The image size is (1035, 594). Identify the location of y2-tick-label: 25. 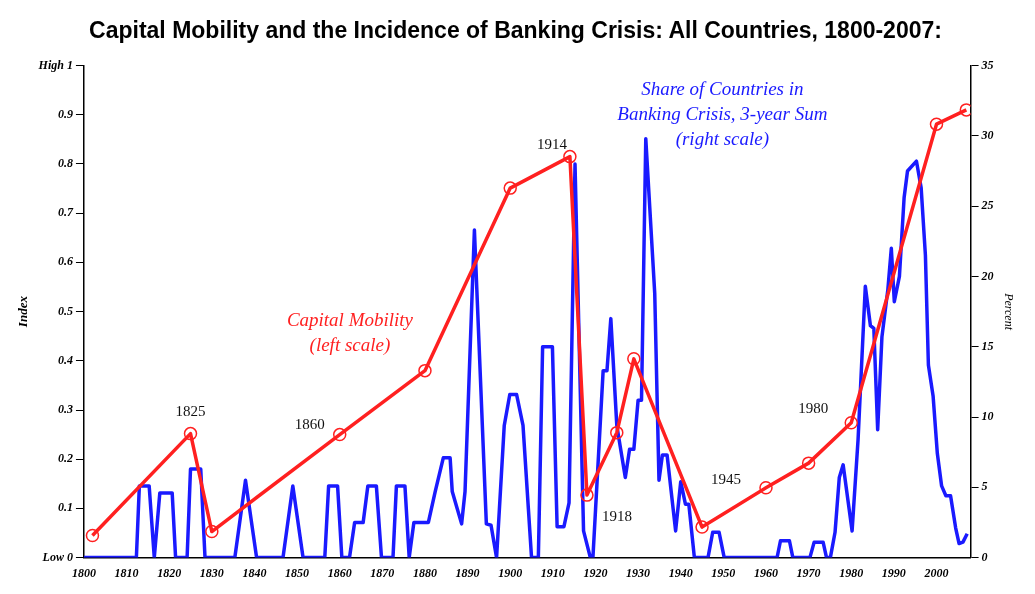
(987, 205).